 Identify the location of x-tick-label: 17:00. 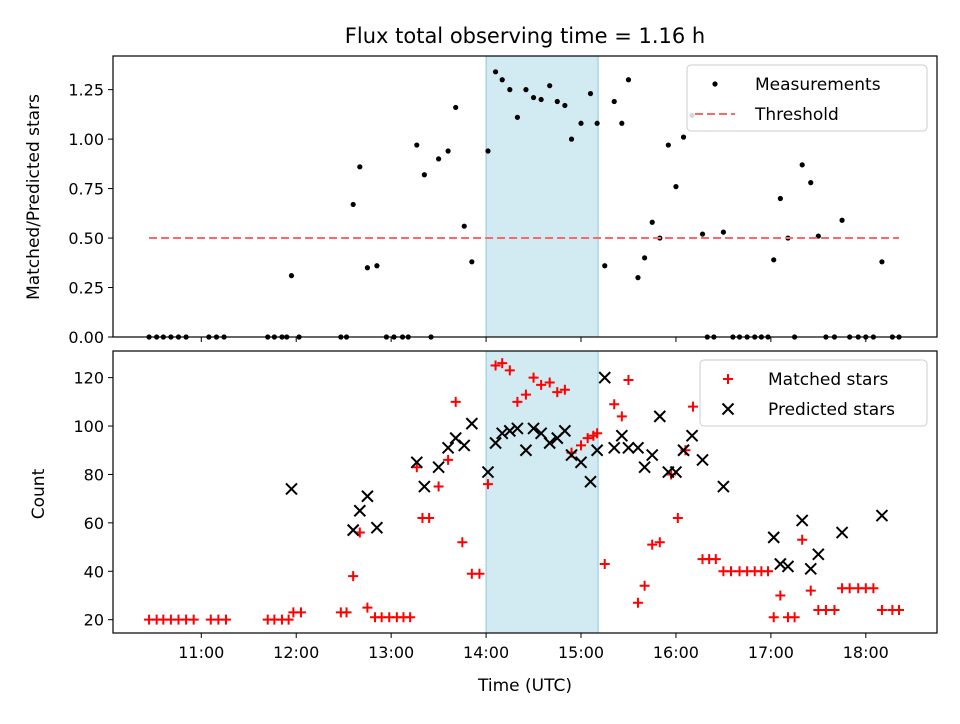
(771, 652).